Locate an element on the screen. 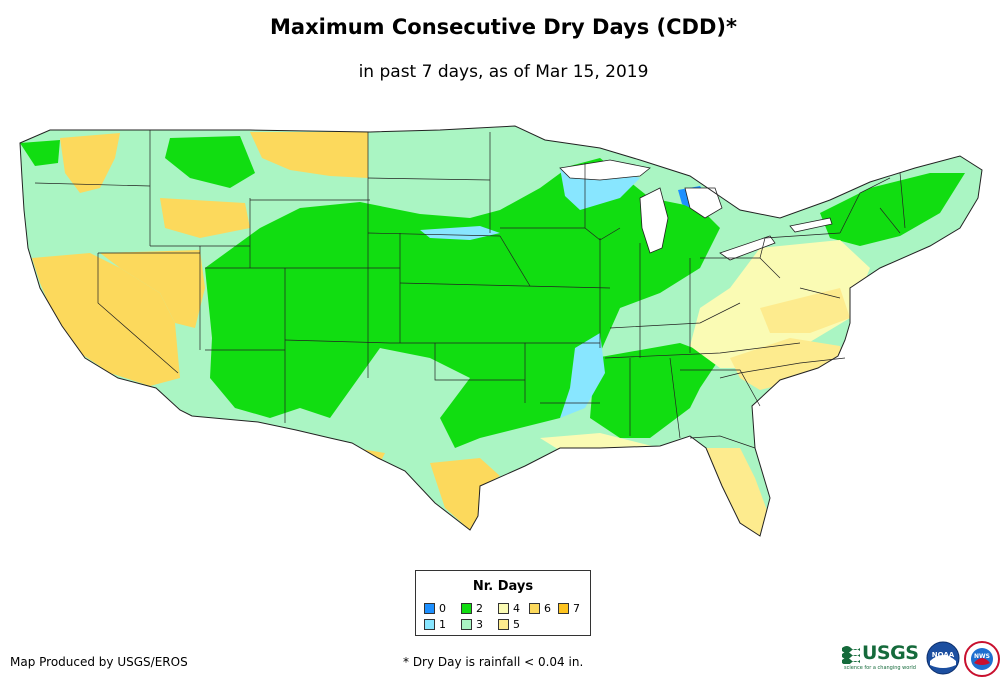 This screenshot has height=691, width=1007. nws-label: NWS is located at coordinates (982, 656).